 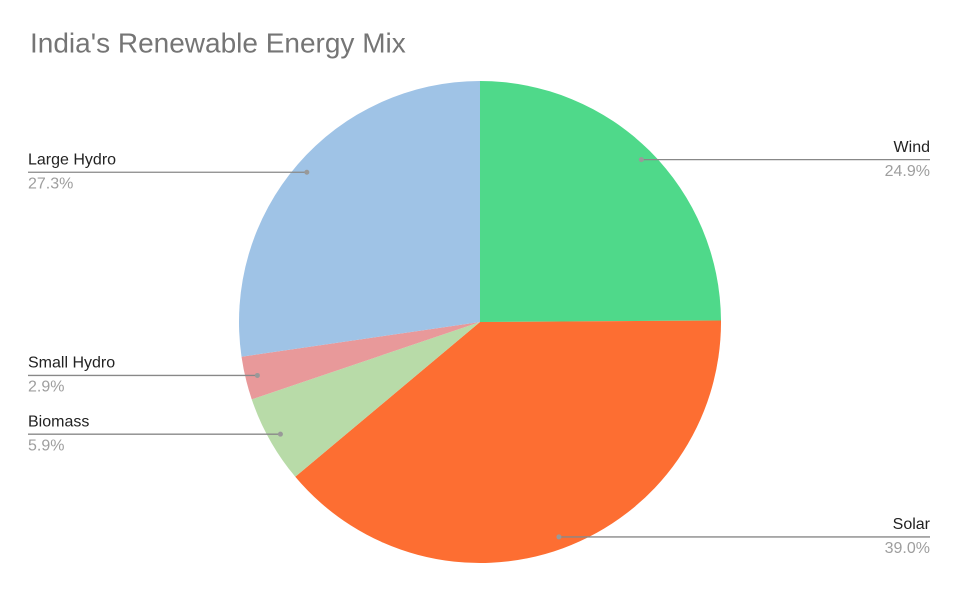 I want to click on slice-value-label: 39.0%, so click(x=907, y=548).